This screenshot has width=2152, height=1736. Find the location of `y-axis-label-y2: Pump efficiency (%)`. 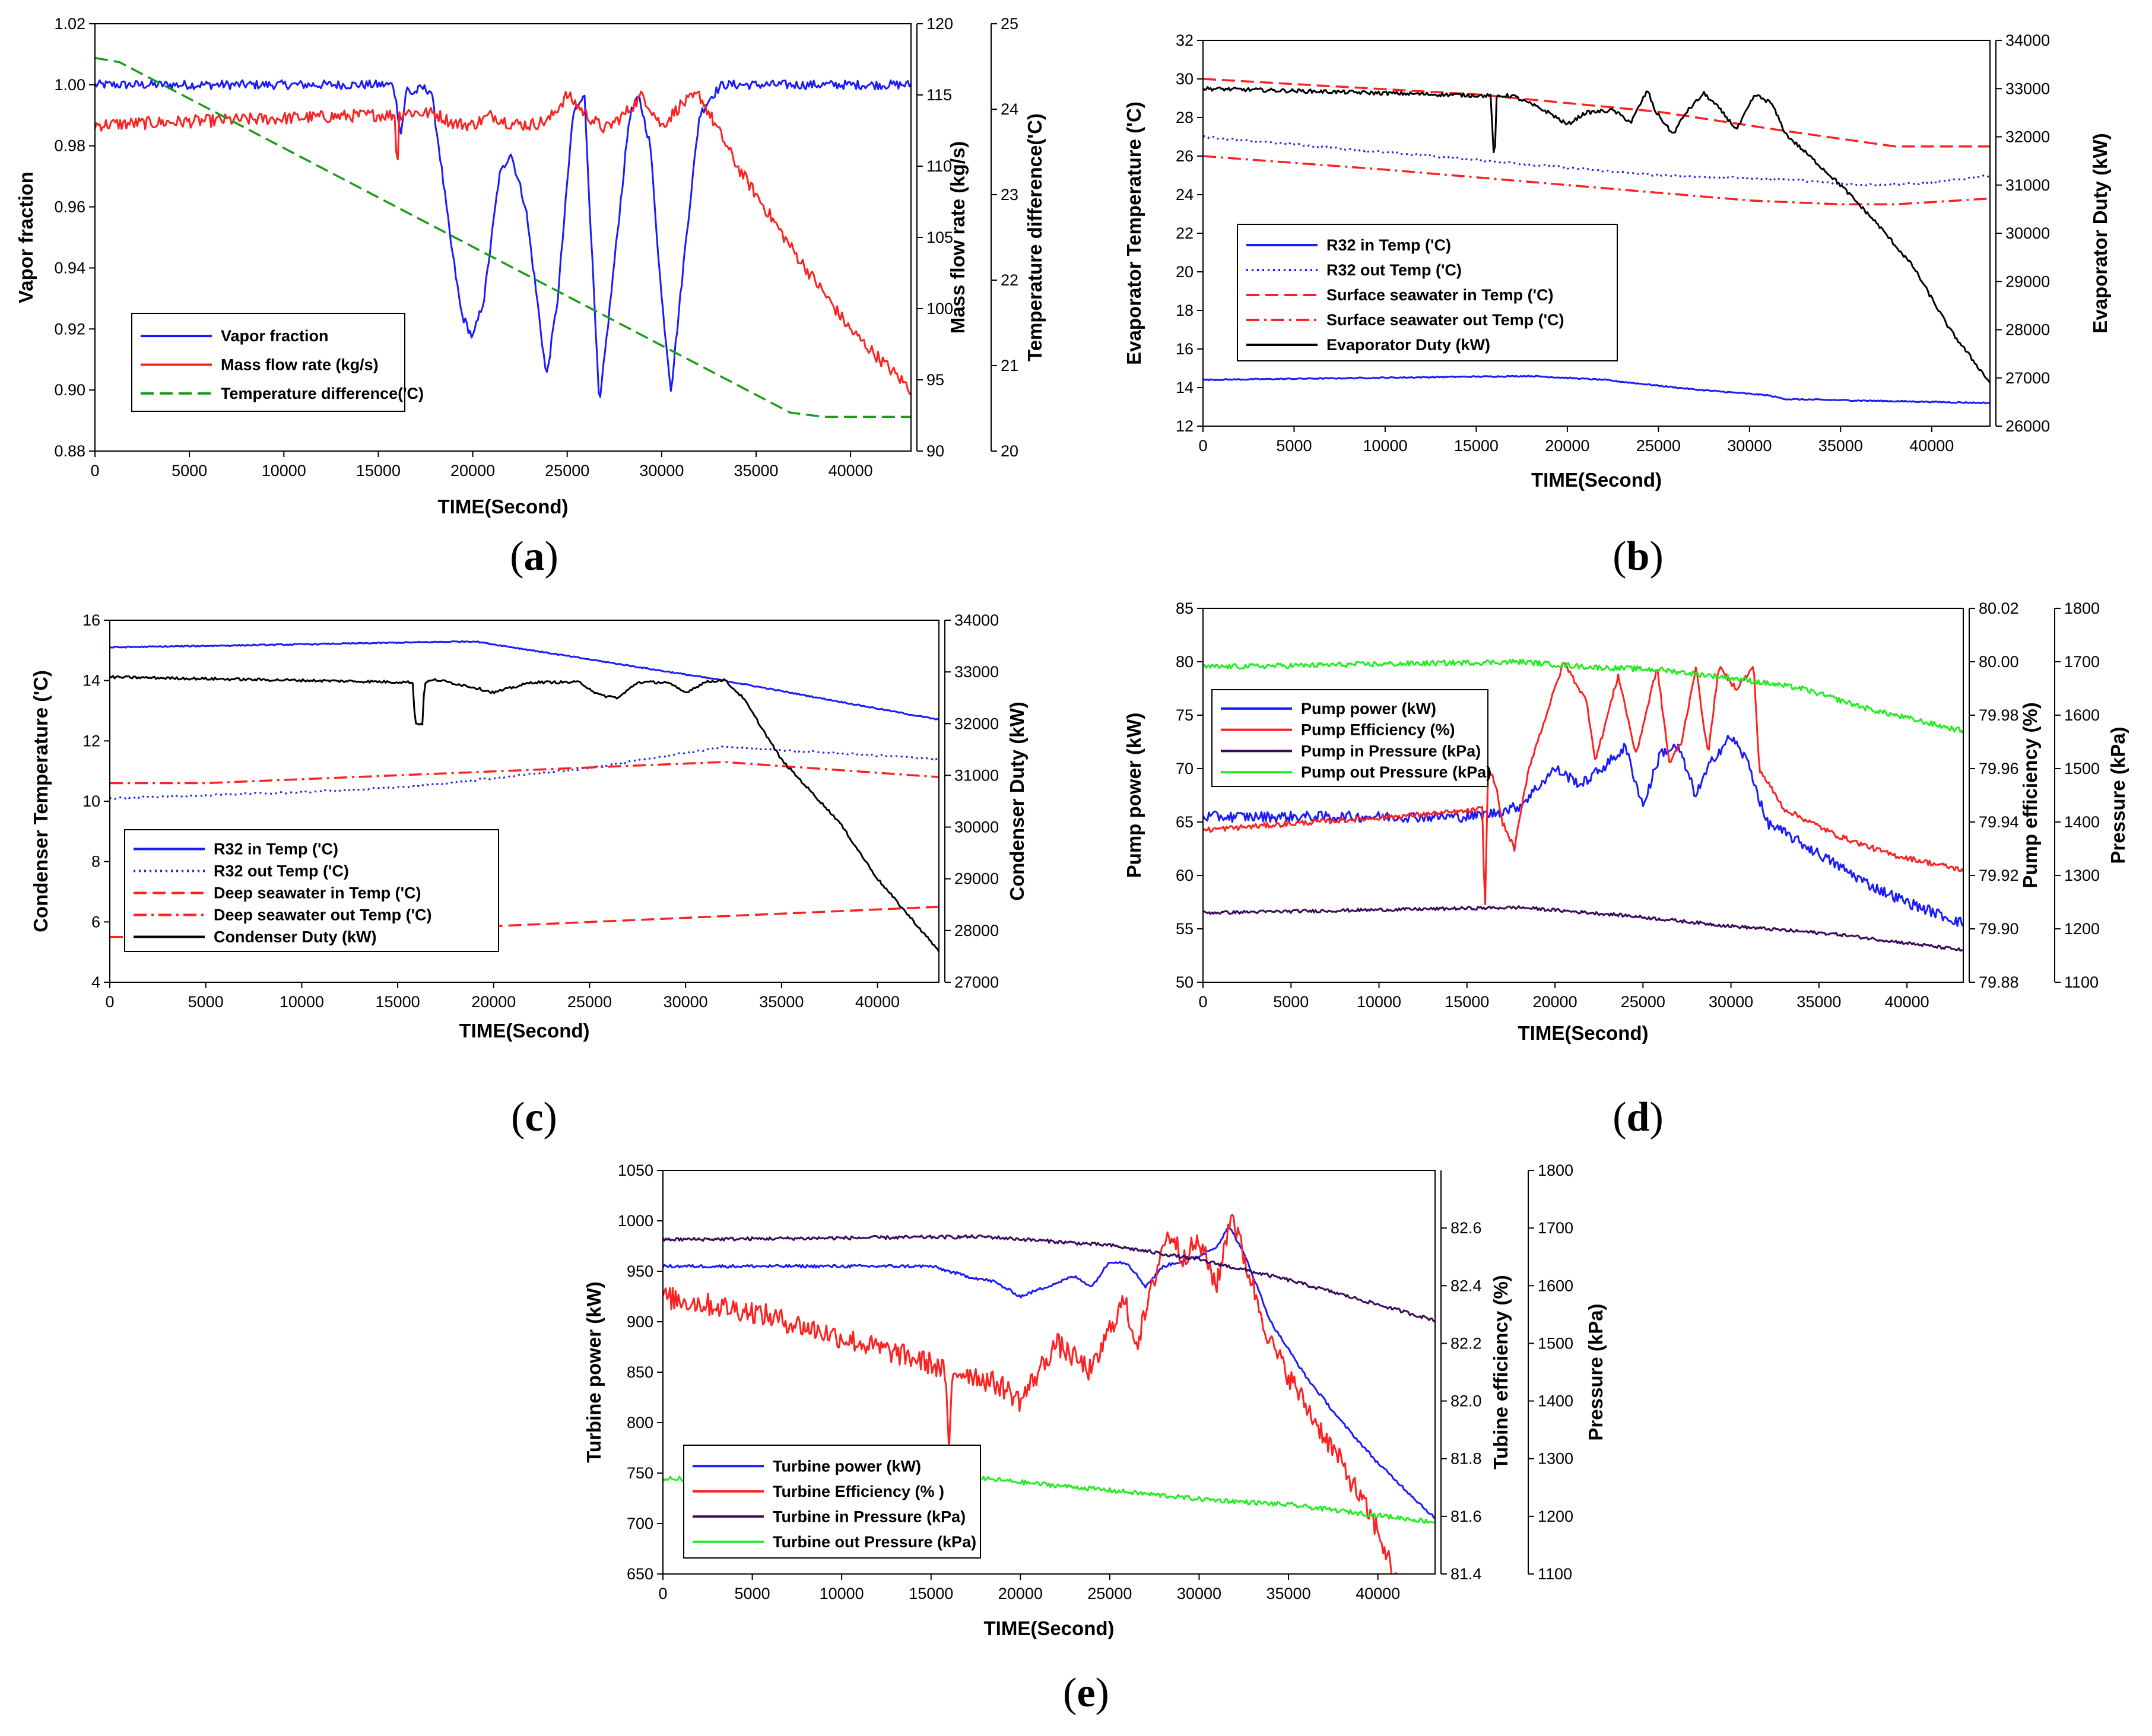

y-axis-label-y2: Pump efficiency (%) is located at coordinates (2030, 795).